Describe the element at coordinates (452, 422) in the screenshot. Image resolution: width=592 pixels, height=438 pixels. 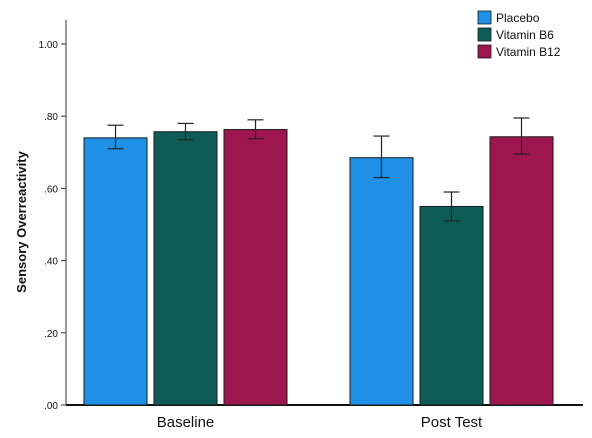
I see `category-label: Post Test` at that location.